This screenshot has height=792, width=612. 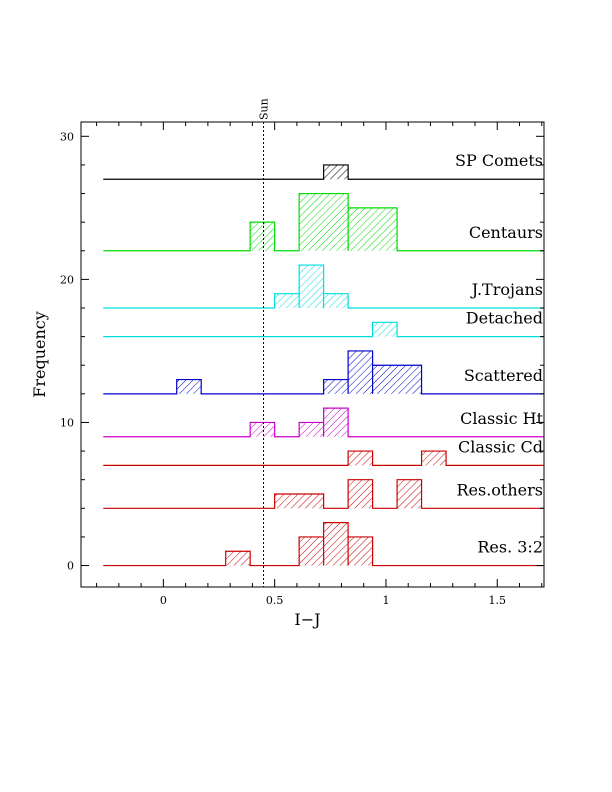 I want to click on y-tick-label: 30, so click(x=67, y=136).